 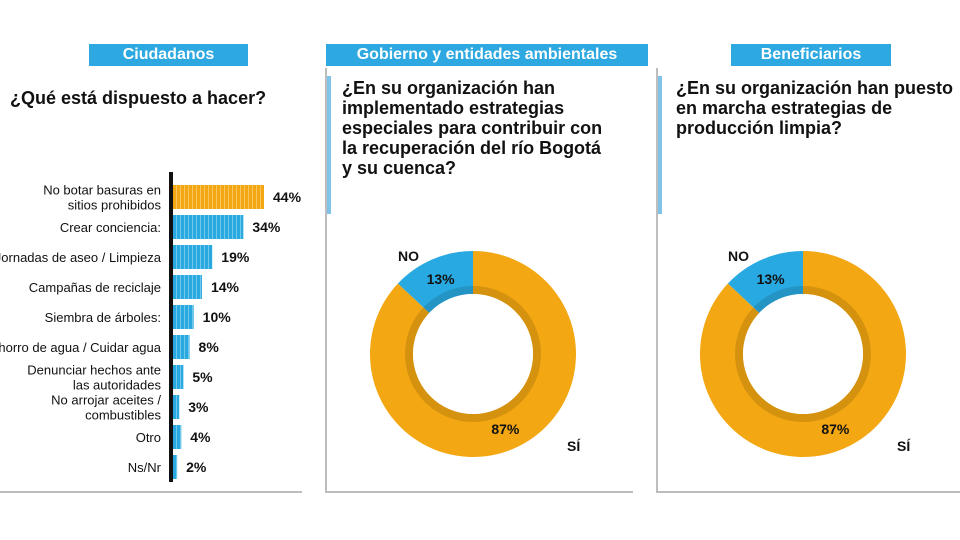 What do you see at coordinates (171, 327) in the screenshot?
I see `bar-axis` at bounding box center [171, 327].